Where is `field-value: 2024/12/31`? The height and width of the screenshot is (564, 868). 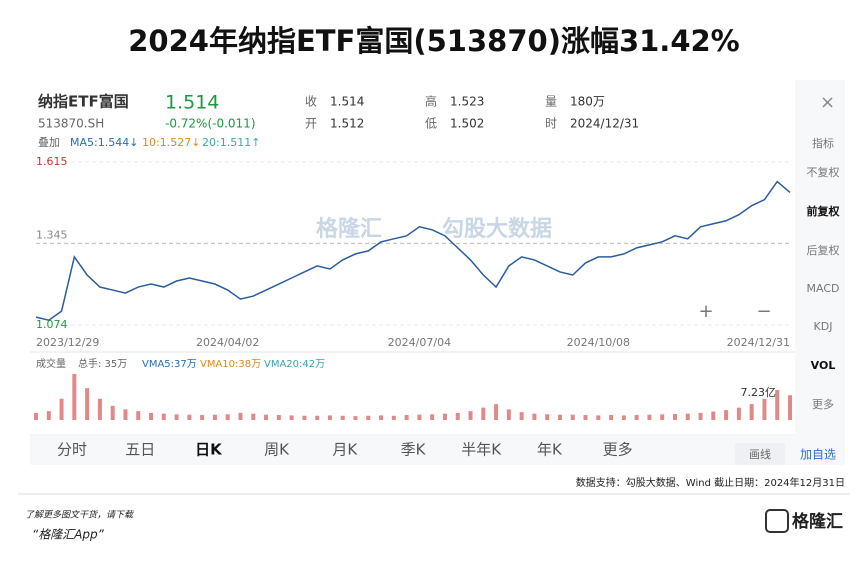 field-value: 2024/12/31 is located at coordinates (604, 124).